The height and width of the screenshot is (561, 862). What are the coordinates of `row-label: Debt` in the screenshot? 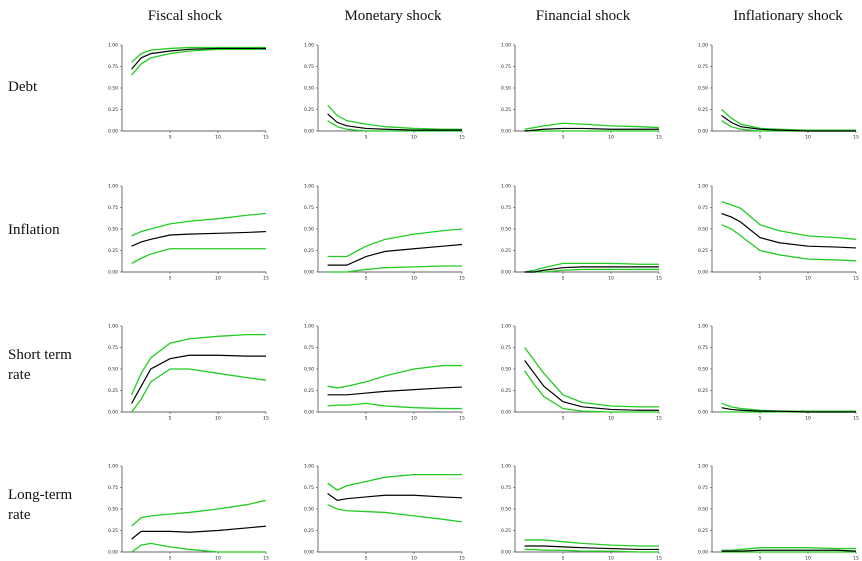 It's located at (23, 87).